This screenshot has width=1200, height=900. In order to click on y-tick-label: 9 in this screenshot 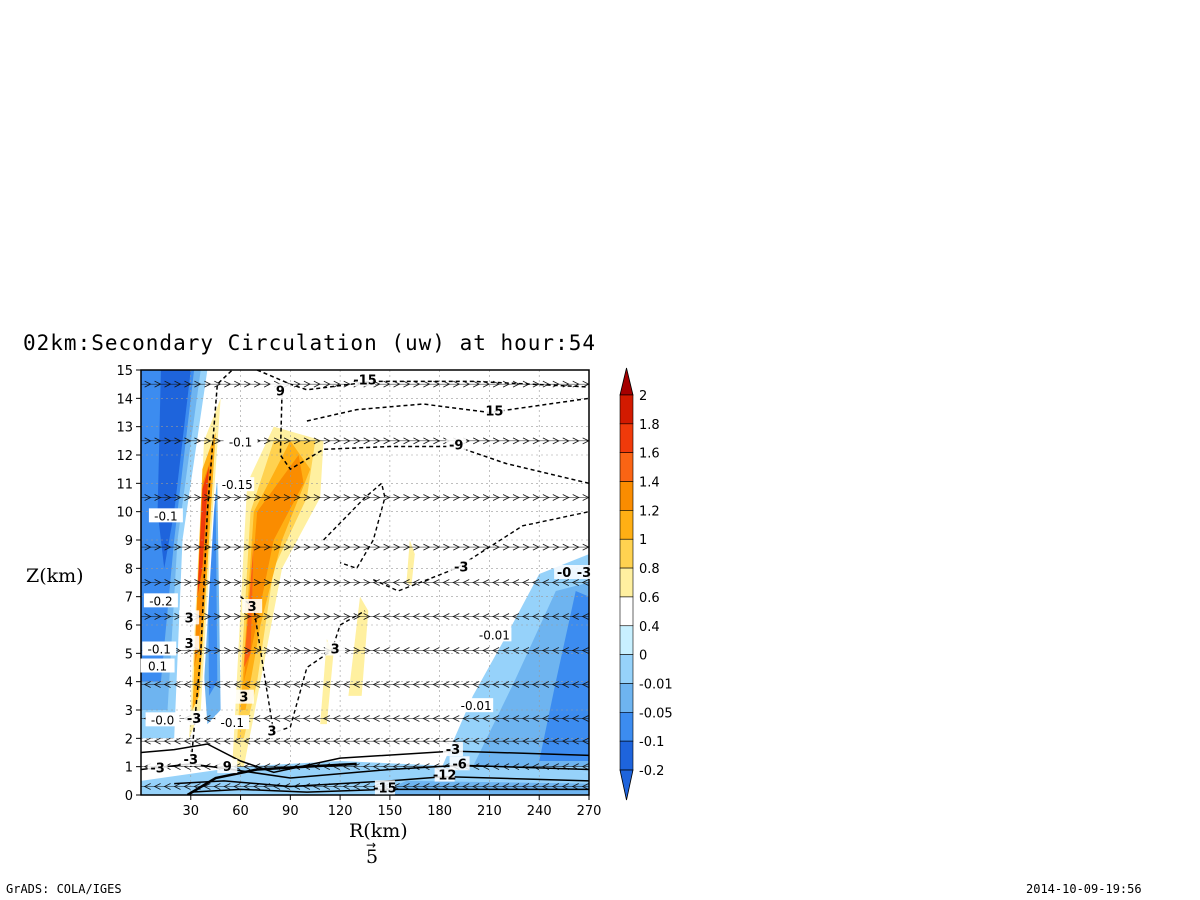, I will do `click(129, 541)`.